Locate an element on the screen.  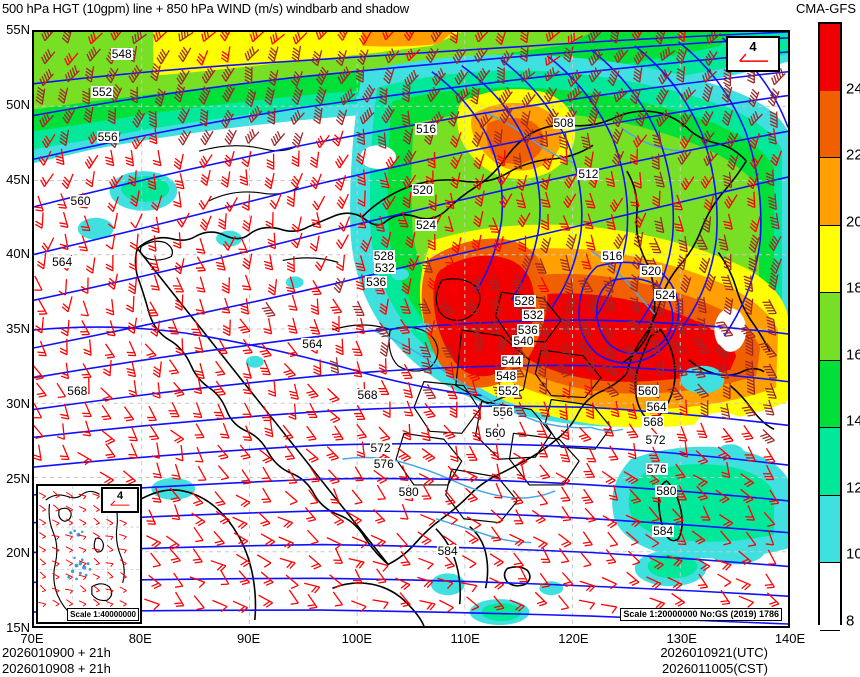
windbarb-key-inset-value: 4 is located at coordinates (120, 496).